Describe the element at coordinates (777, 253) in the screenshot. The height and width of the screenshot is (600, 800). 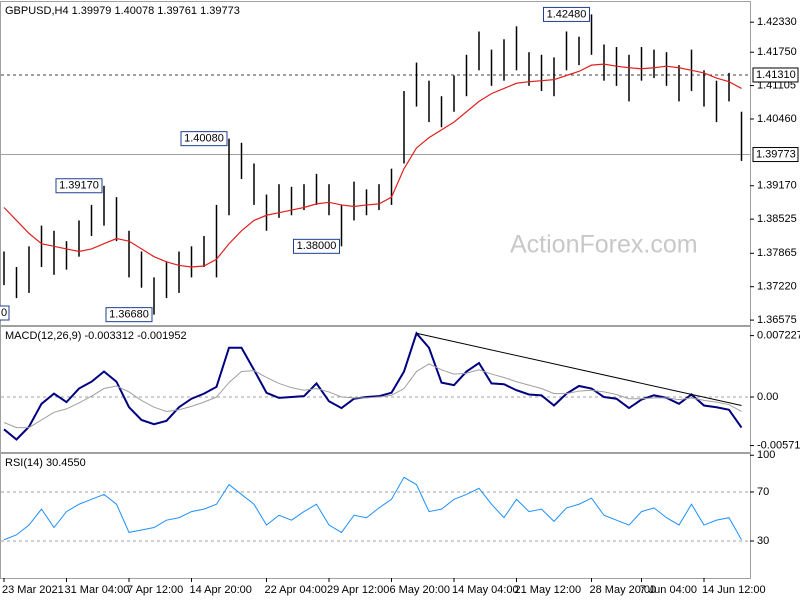
I see `y-tick-label: 1.37865` at that location.